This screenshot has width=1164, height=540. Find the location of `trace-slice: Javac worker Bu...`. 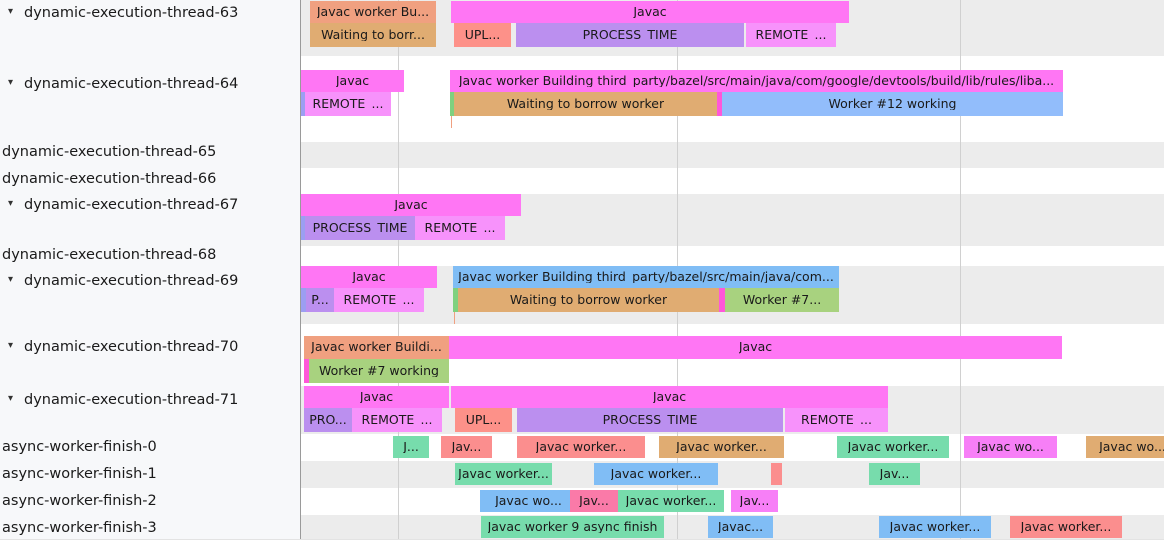

trace-slice: Javac worker Bu... is located at coordinates (373, 12).